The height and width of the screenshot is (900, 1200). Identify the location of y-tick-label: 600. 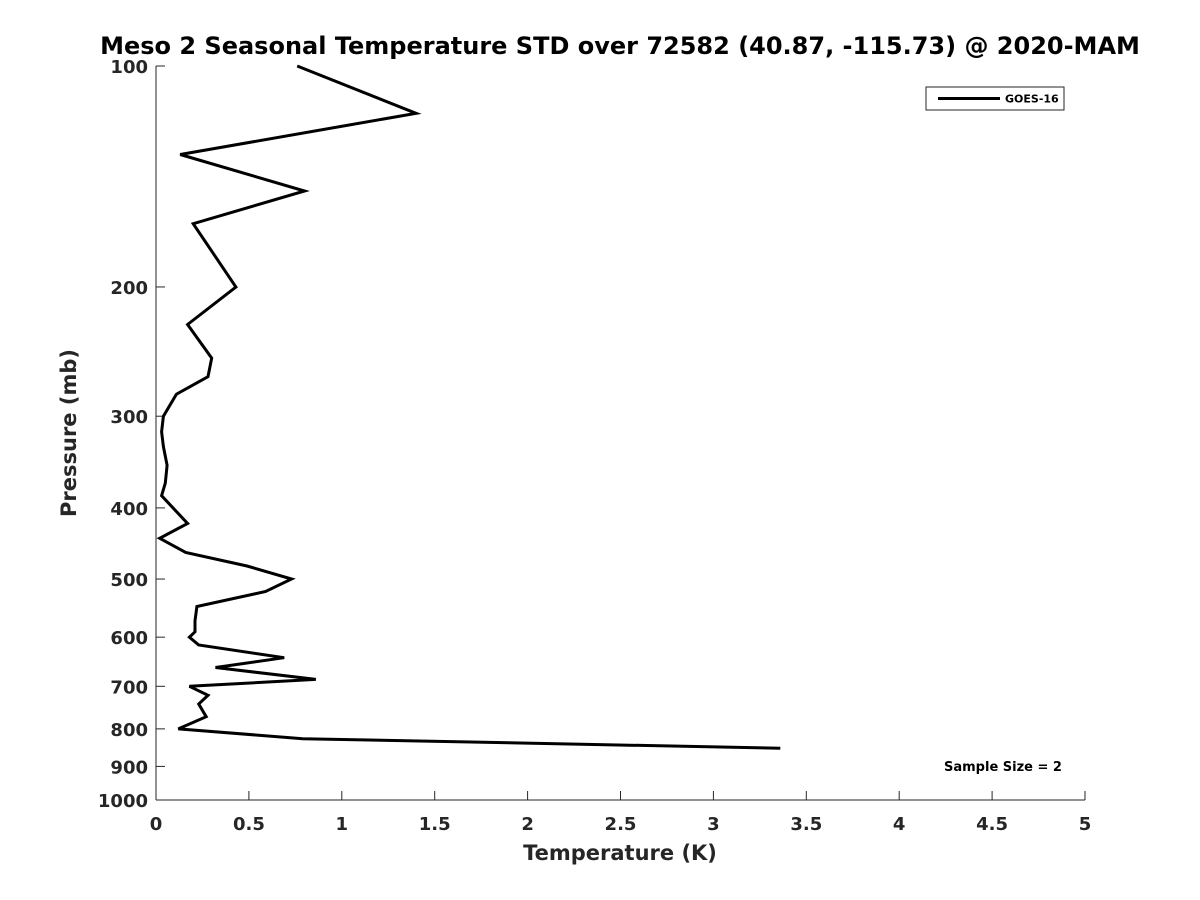
(129, 638).